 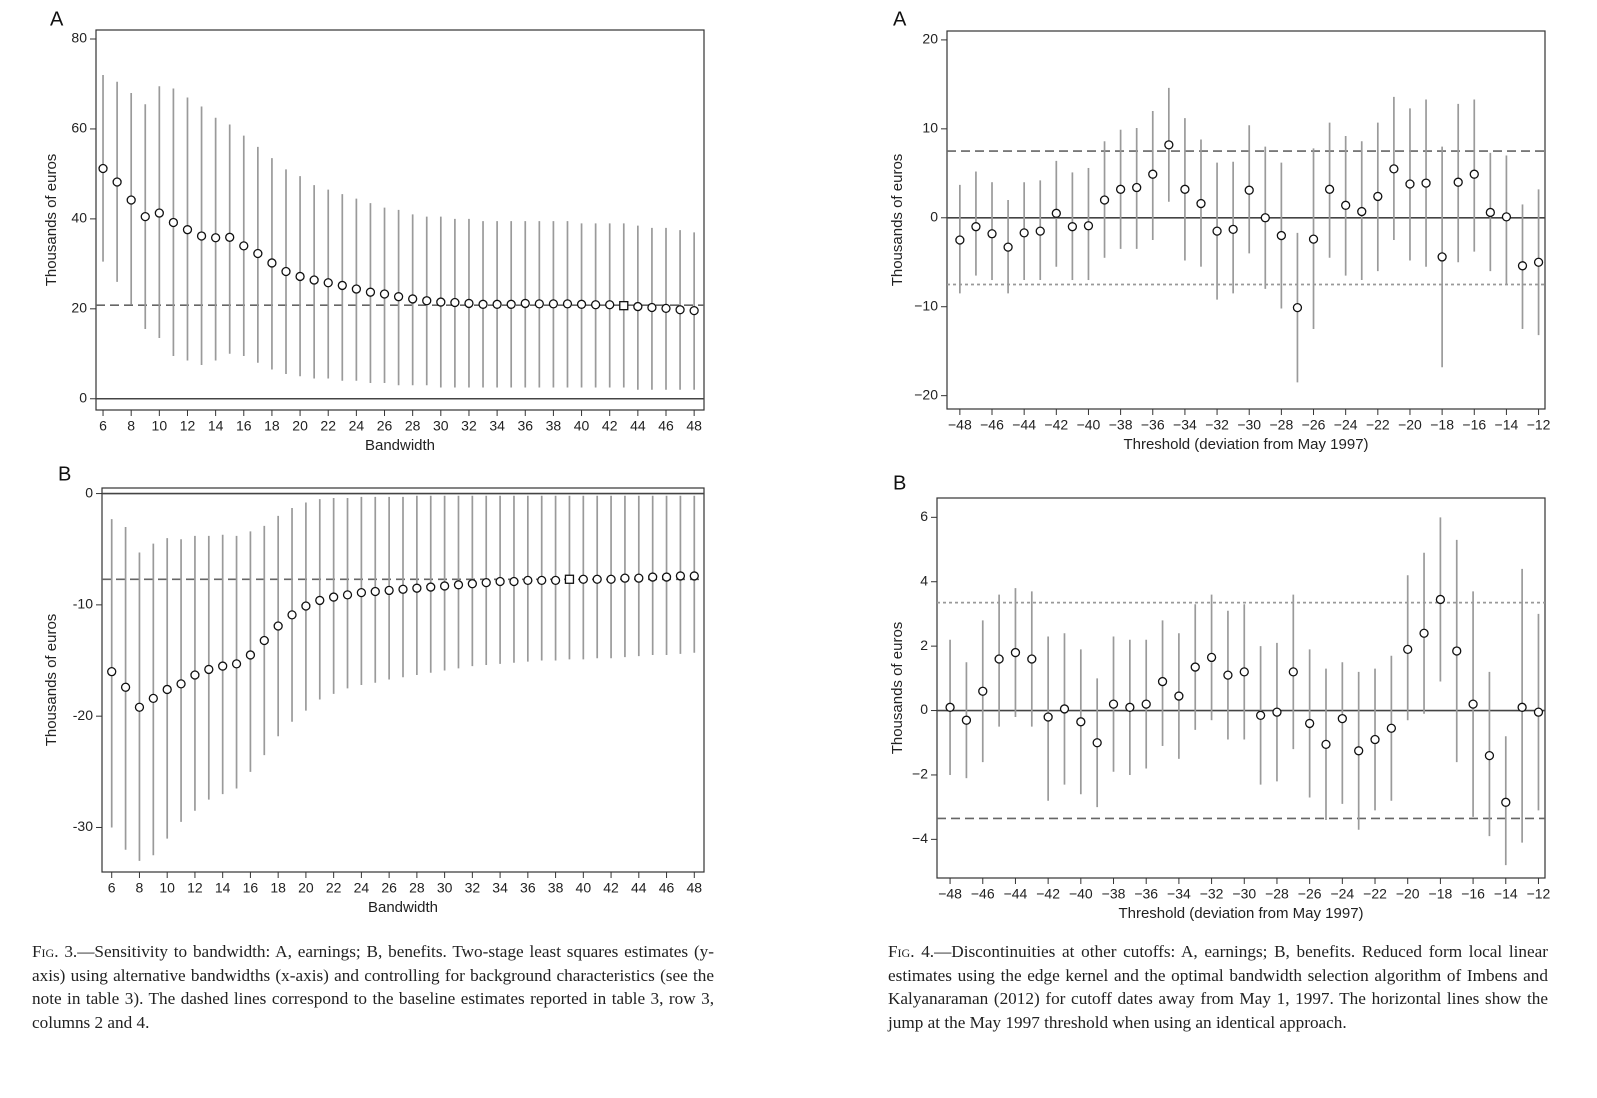 What do you see at coordinates (79, 218) in the screenshot?
I see `y-tick-label: 40` at bounding box center [79, 218].